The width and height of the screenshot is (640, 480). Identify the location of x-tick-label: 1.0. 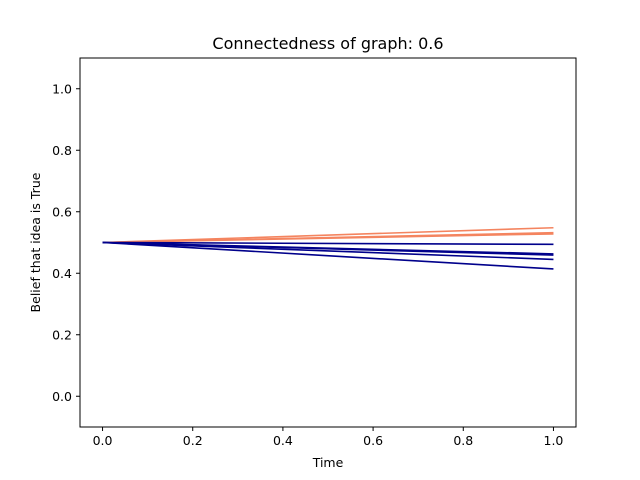
(554, 440).